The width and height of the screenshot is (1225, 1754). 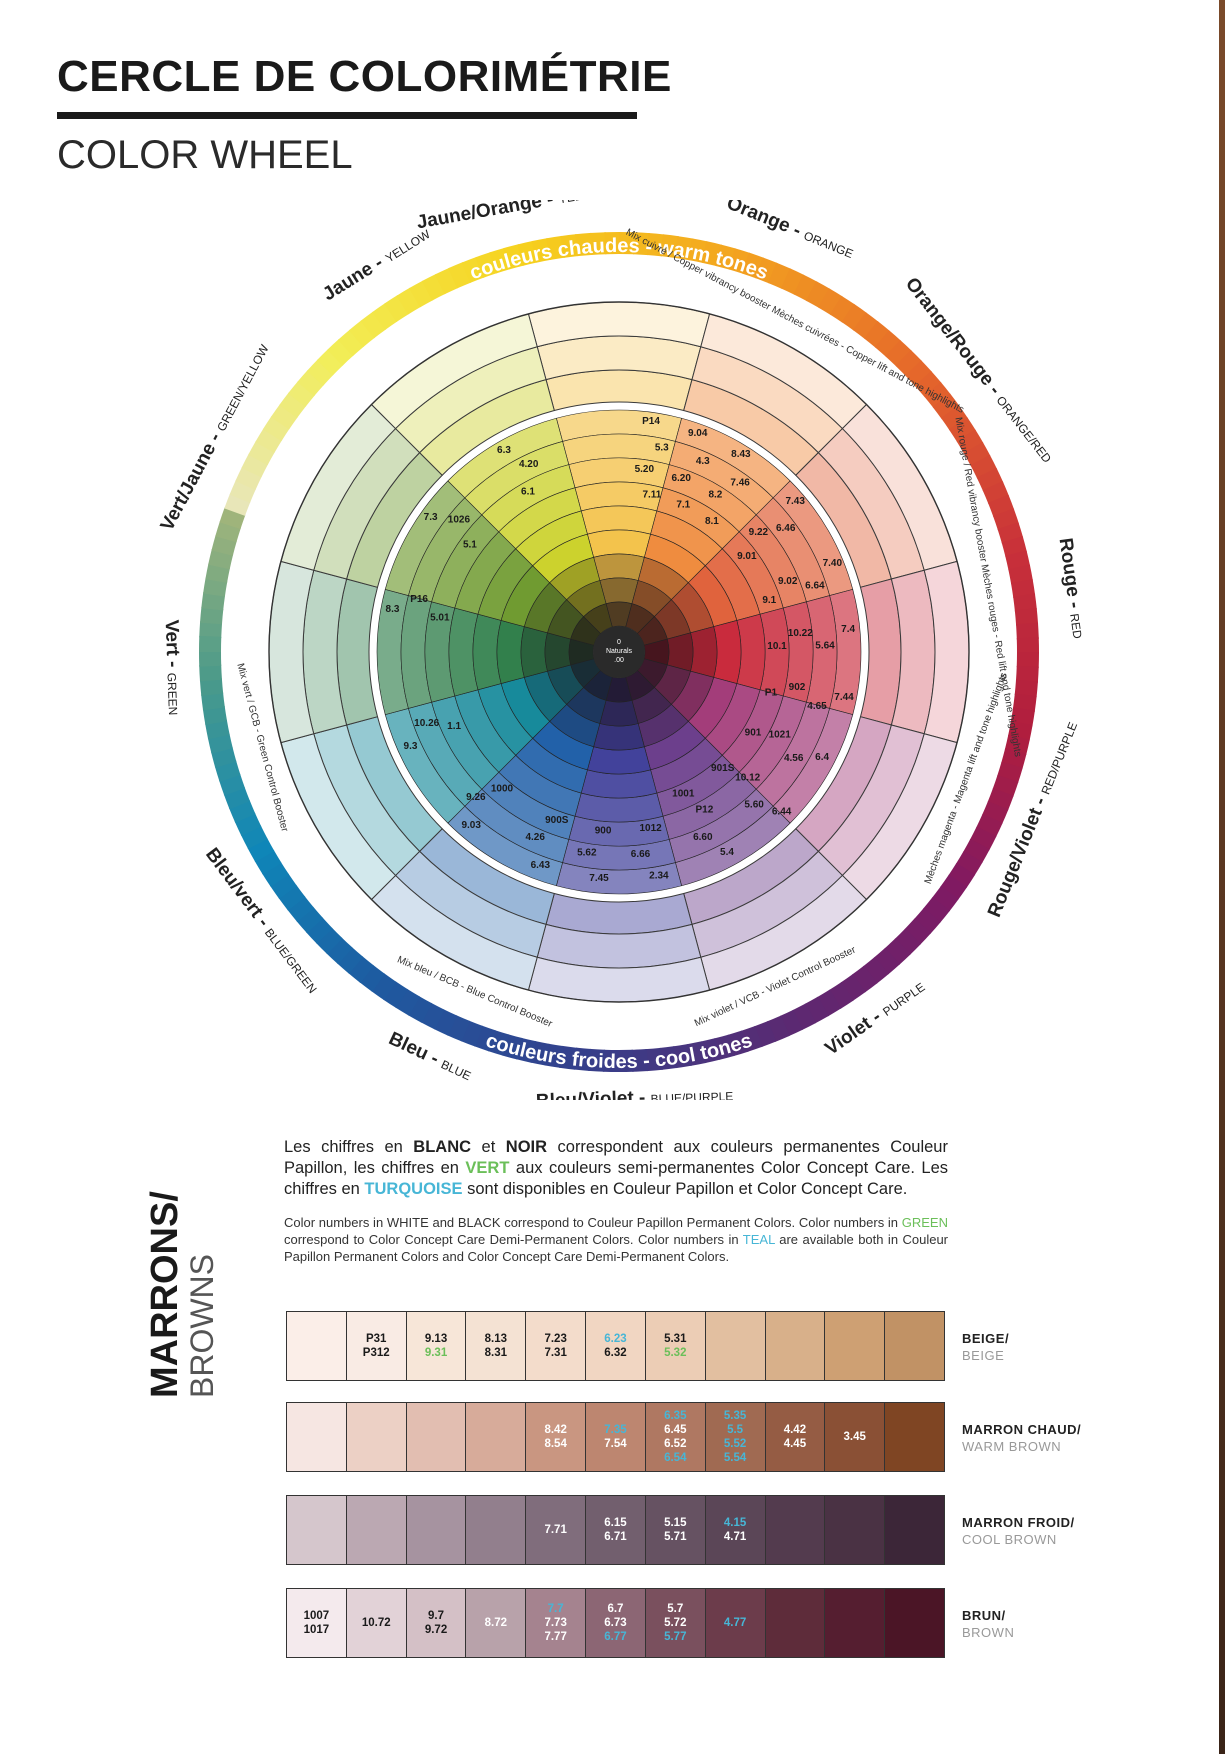 What do you see at coordinates (754, 805) in the screenshot?
I see `shade-number: 5.60` at bounding box center [754, 805].